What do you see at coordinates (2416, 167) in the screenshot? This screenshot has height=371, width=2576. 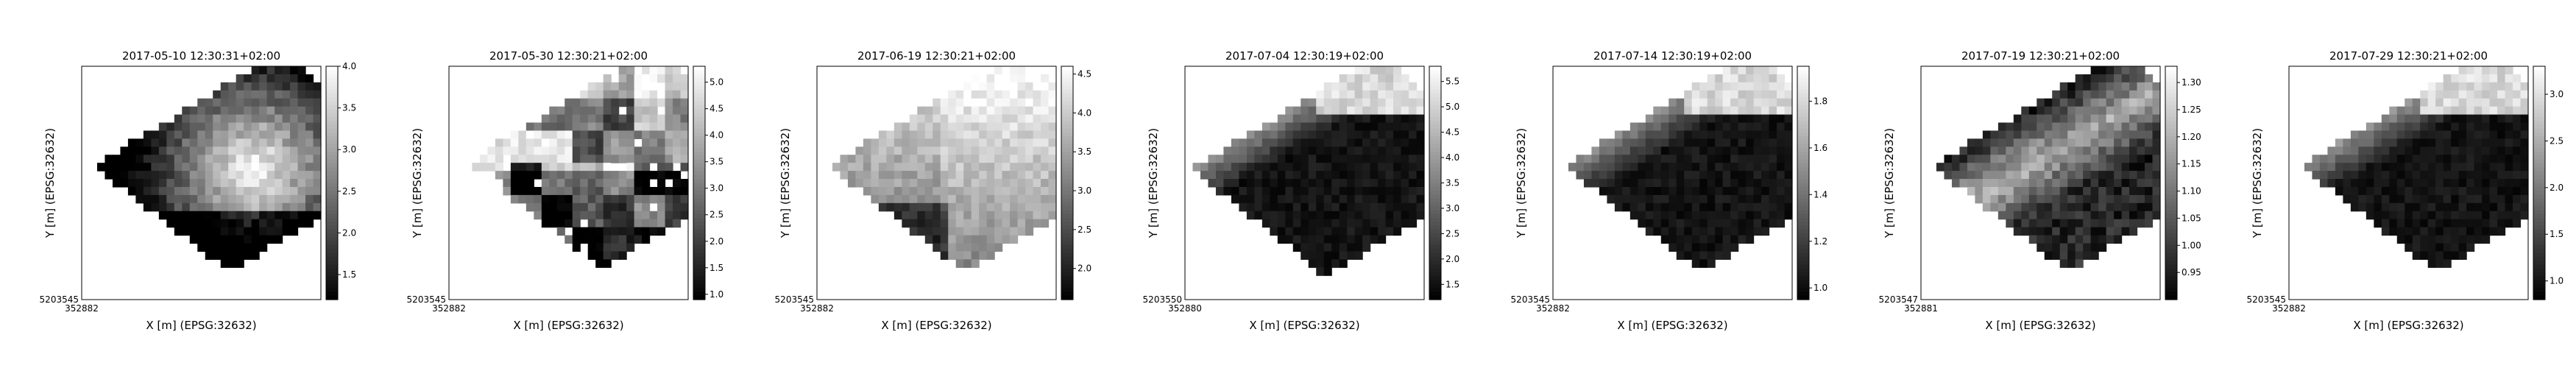 I see `heatmap-cells` at bounding box center [2416, 167].